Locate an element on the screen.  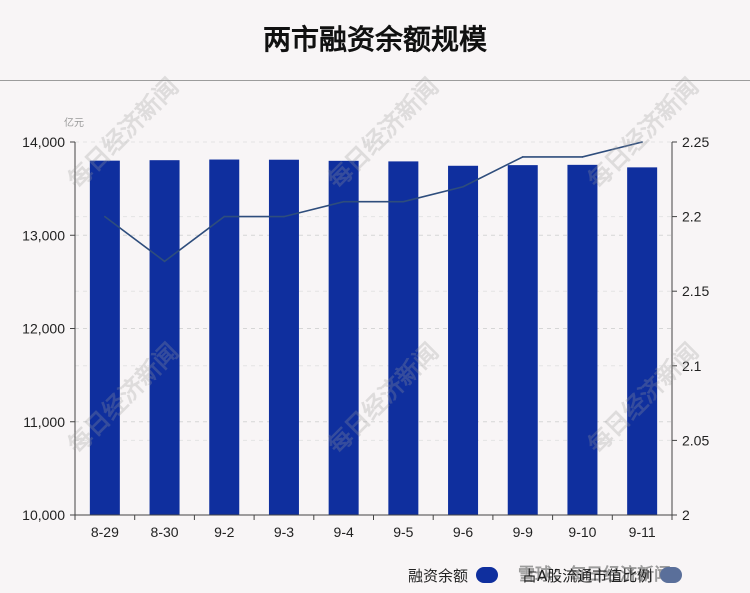
right-tick-label: 2.2 is located at coordinates (692, 217).